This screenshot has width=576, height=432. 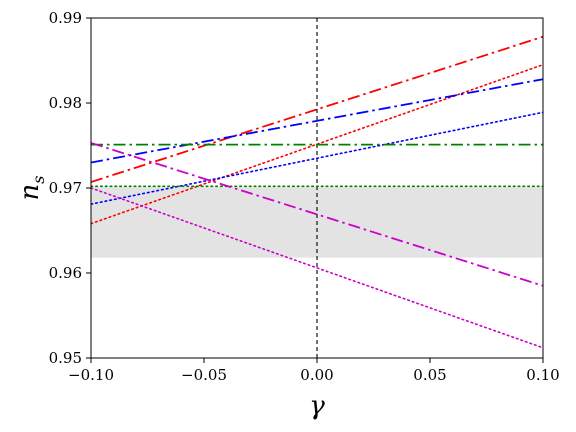 What do you see at coordinates (316, 375) in the screenshot?
I see `x-tick-label: 0.00` at bounding box center [316, 375].